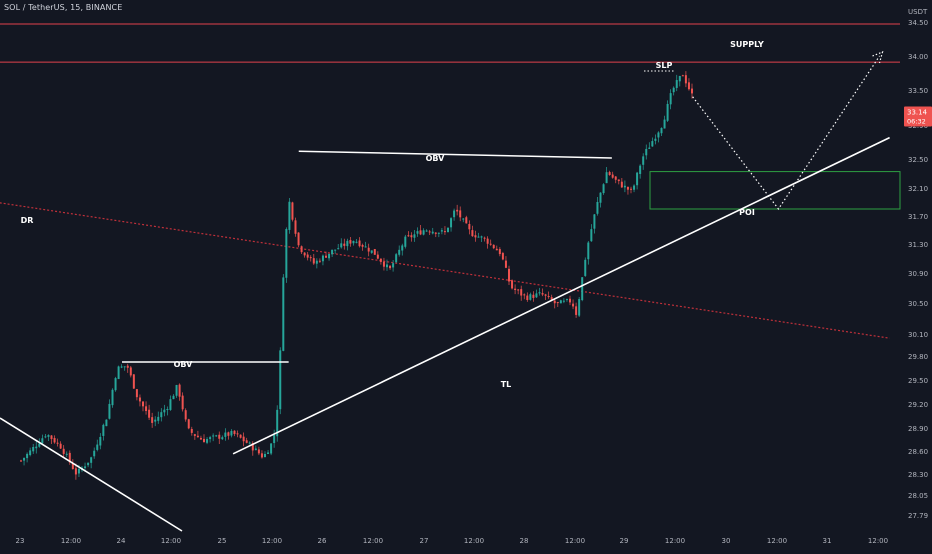 The height and width of the screenshot is (554, 932). Describe the element at coordinates (918, 381) in the screenshot. I see `y-tick-label: 29.50` at that location.